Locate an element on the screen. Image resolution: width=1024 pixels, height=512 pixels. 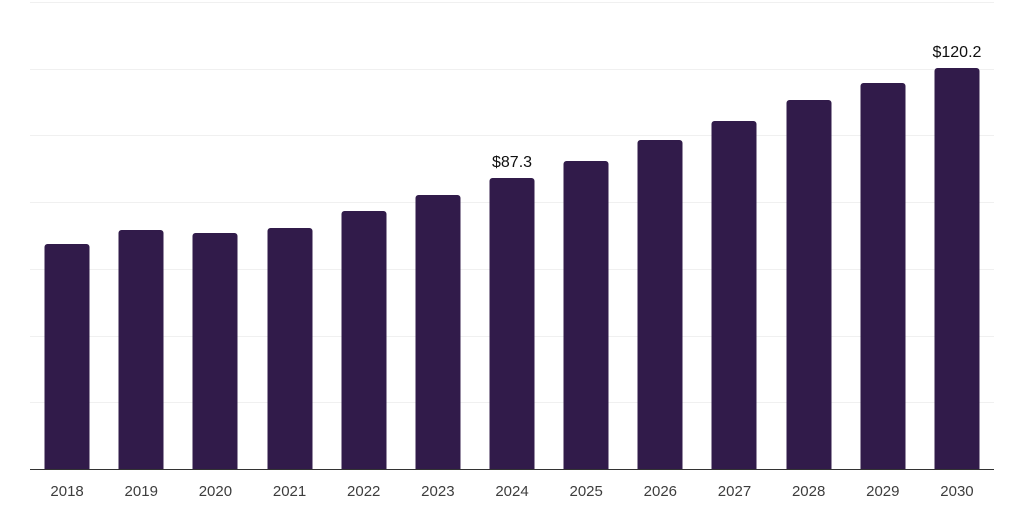
x-tick-label-2020: 2020 is located at coordinates (215, 491).